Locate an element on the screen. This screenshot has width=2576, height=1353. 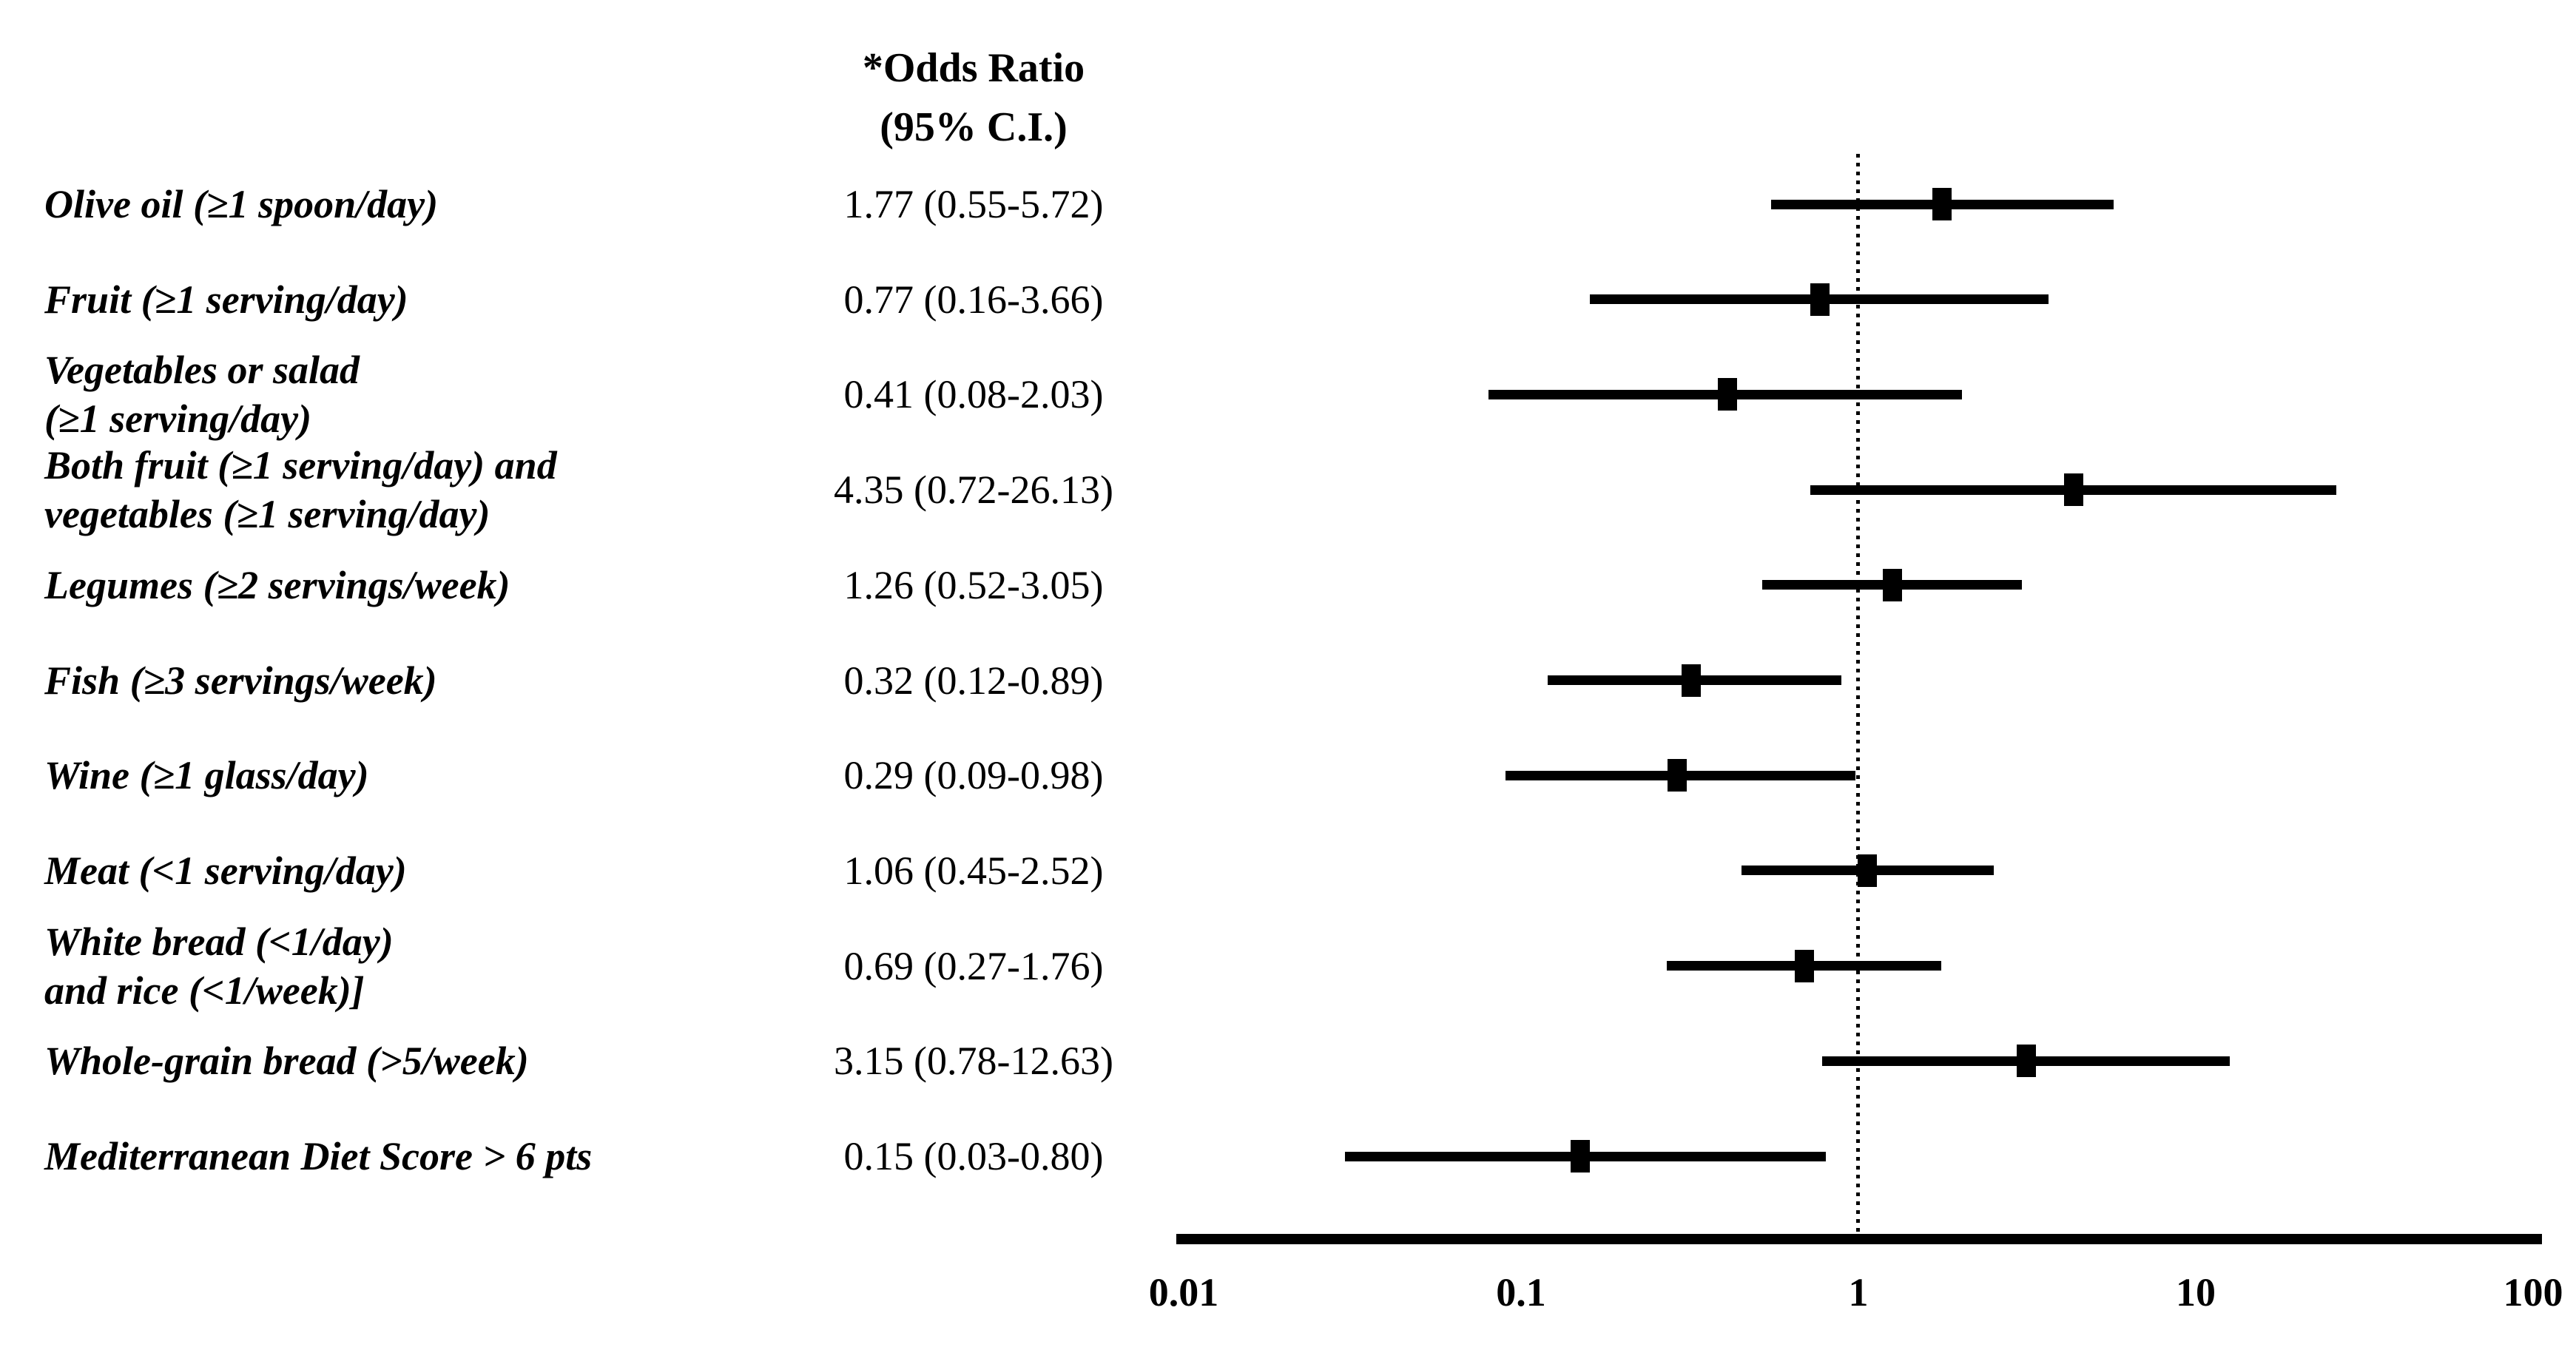
row-or-value: 0.15 (0.03-0.80) is located at coordinates (973, 1156).